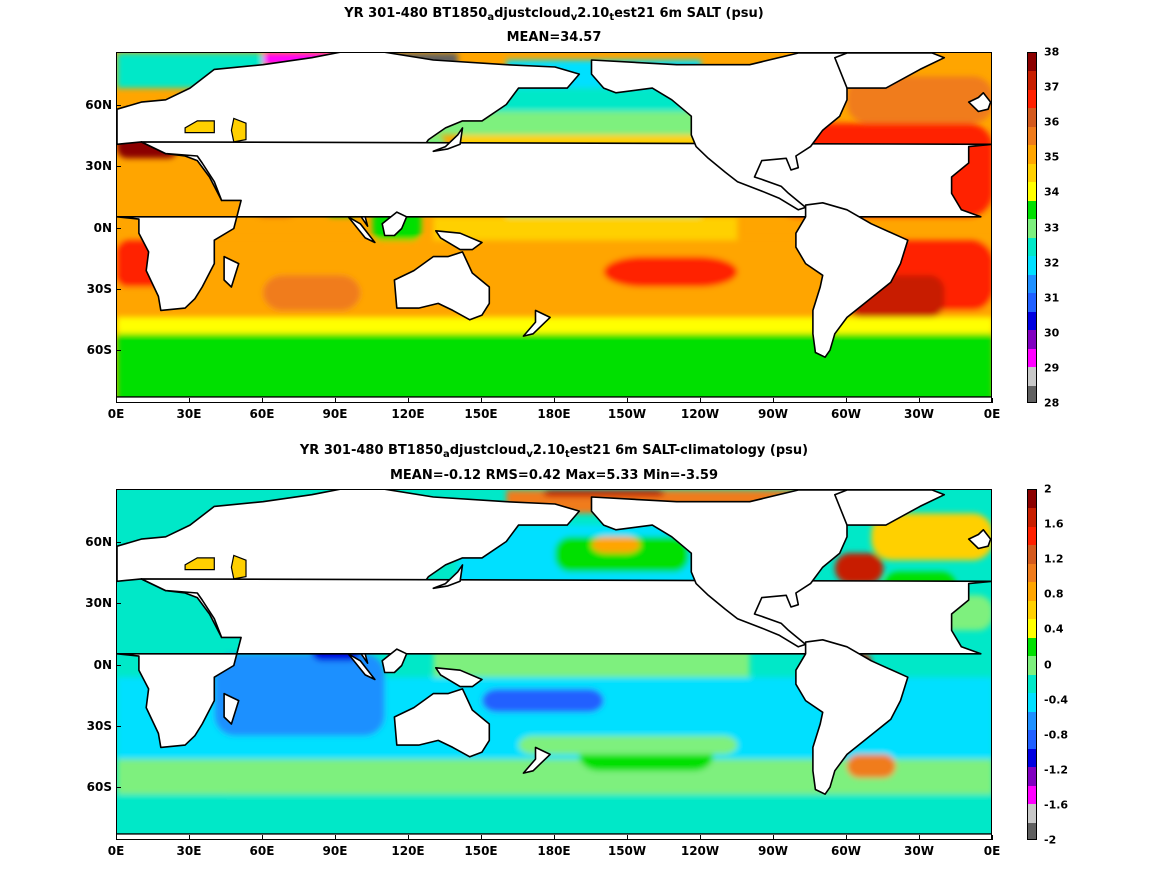 This screenshot has height=875, width=1167. I want to click on land-mass-newGuinea, so click(459, 240).